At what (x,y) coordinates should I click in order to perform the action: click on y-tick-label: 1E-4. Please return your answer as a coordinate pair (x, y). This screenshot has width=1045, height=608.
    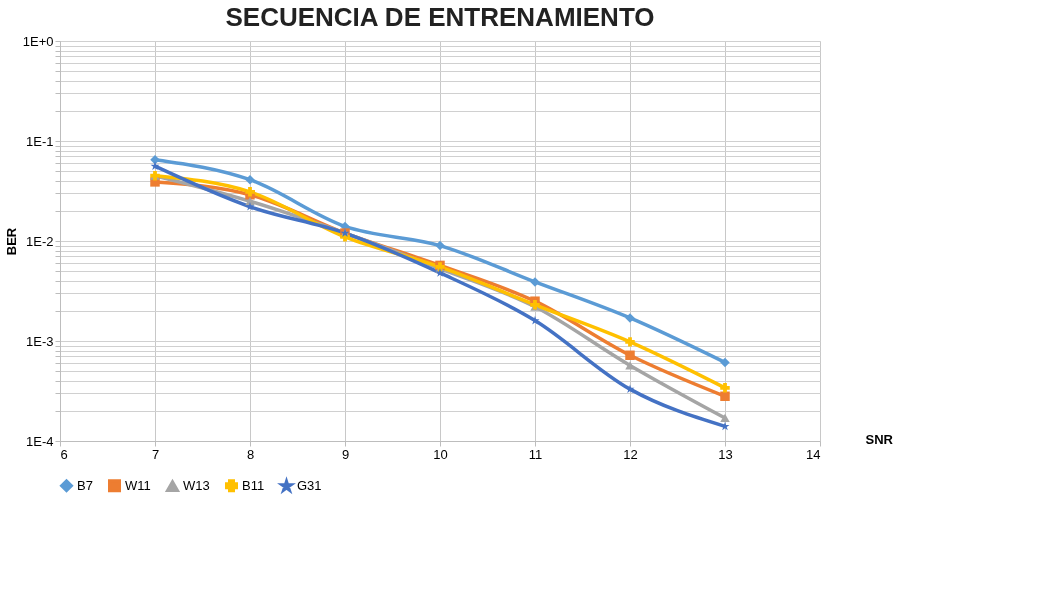
    Looking at the image, I should click on (40, 441).